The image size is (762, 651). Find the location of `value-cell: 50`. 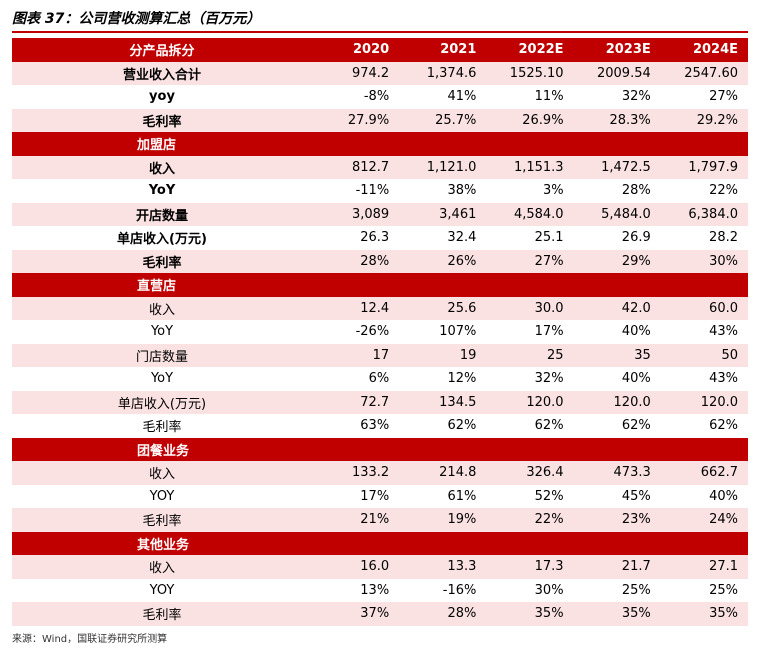

value-cell: 50 is located at coordinates (704, 355).